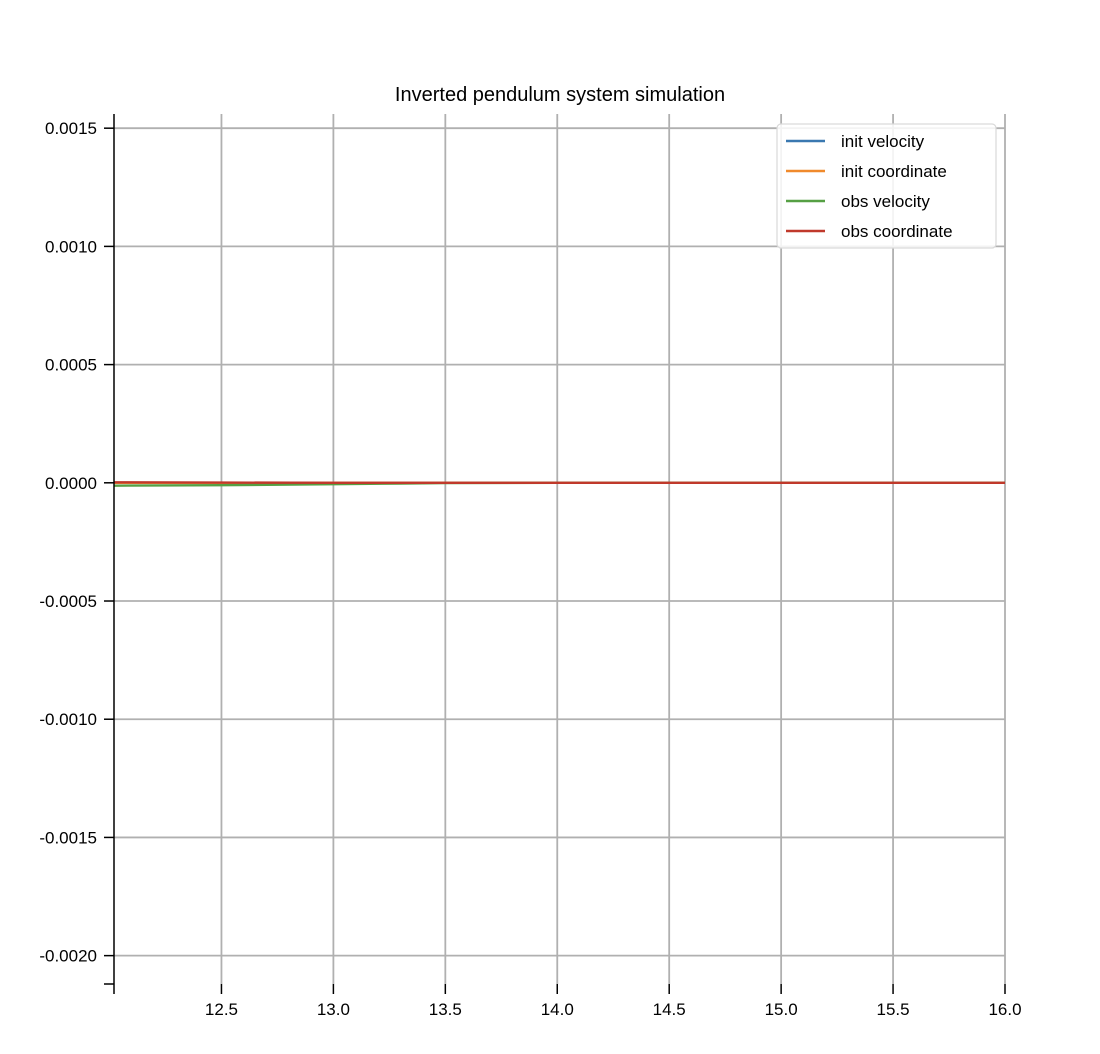 Image resolution: width=1100 pixels, height=1054 pixels. Describe the element at coordinates (559, 484) in the screenshot. I see `series-layer` at that location.